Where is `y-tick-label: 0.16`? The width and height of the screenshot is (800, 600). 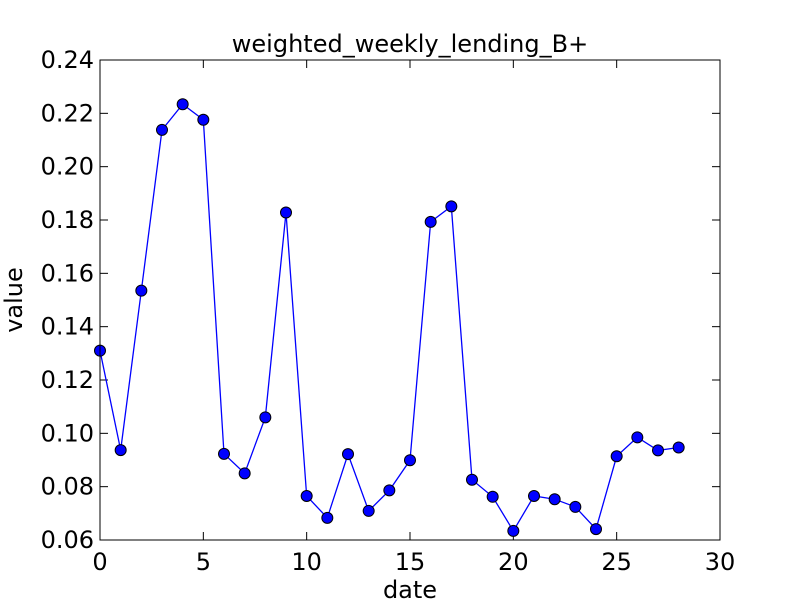 y-tick-label: 0.16 is located at coordinates (67, 273).